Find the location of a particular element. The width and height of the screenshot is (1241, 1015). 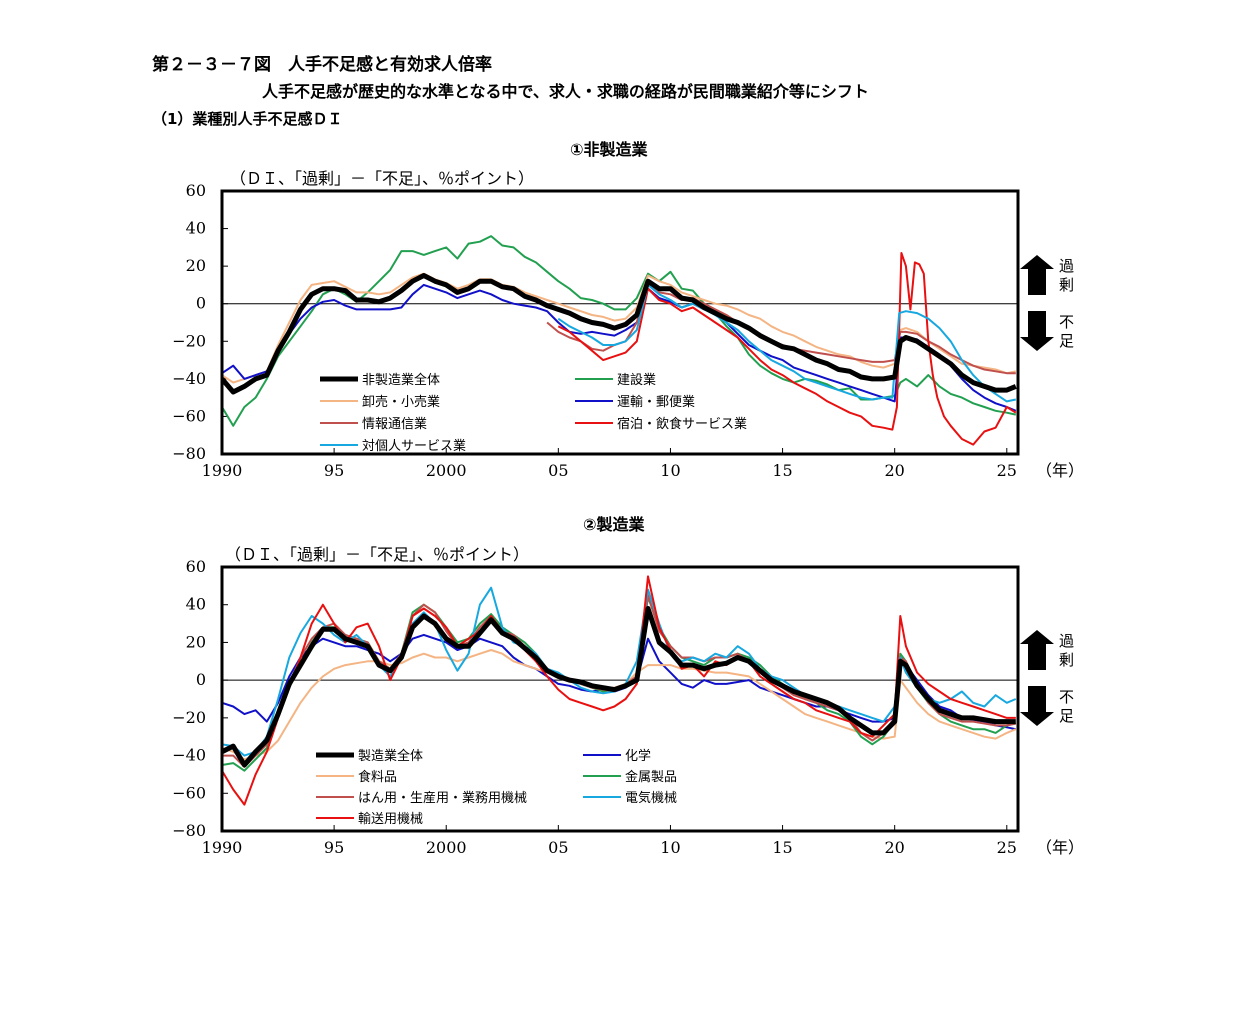

figure-title: 第２－３－７図 人手不足感と有効求人倍率 is located at coordinates (322, 65).